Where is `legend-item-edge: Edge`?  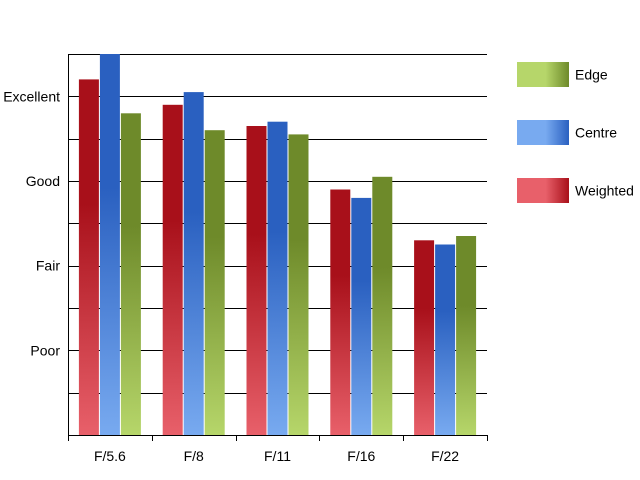
legend-item-edge: Edge is located at coordinates (562, 74).